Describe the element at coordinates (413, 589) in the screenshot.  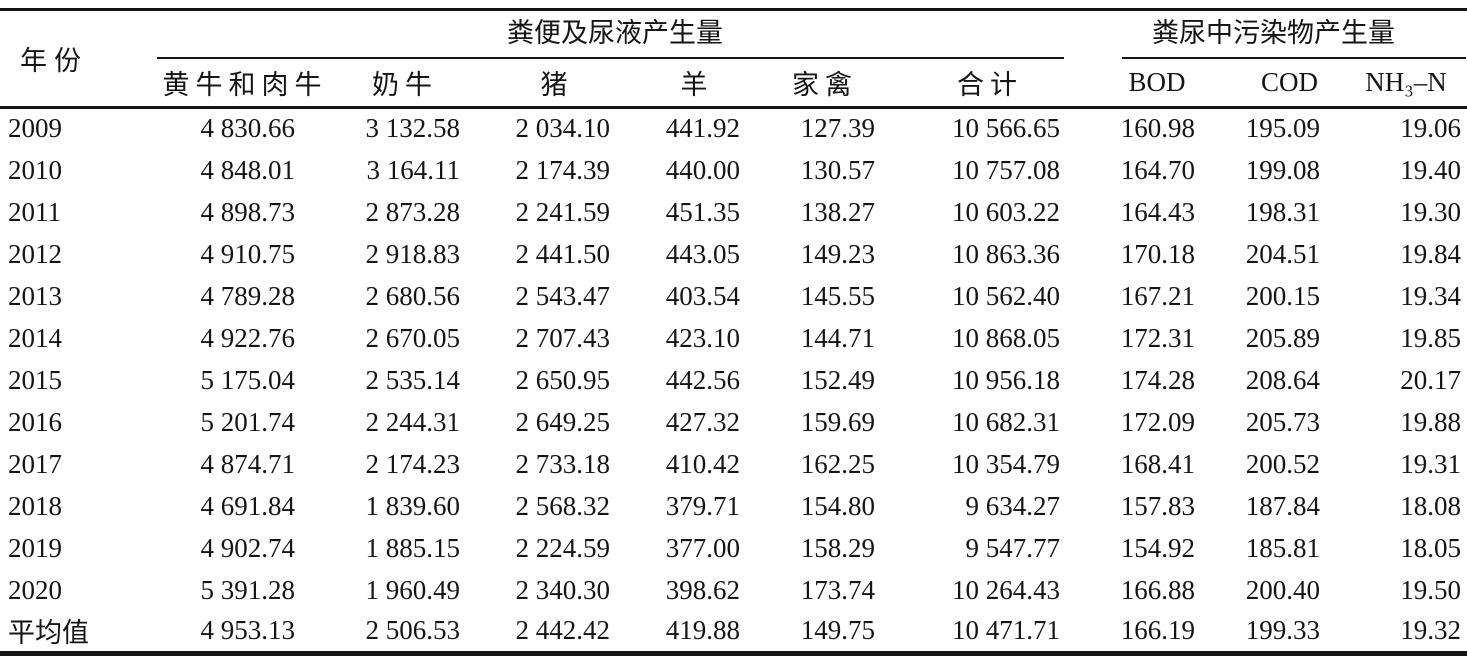
I see `value-cell: 1 960.49` at that location.